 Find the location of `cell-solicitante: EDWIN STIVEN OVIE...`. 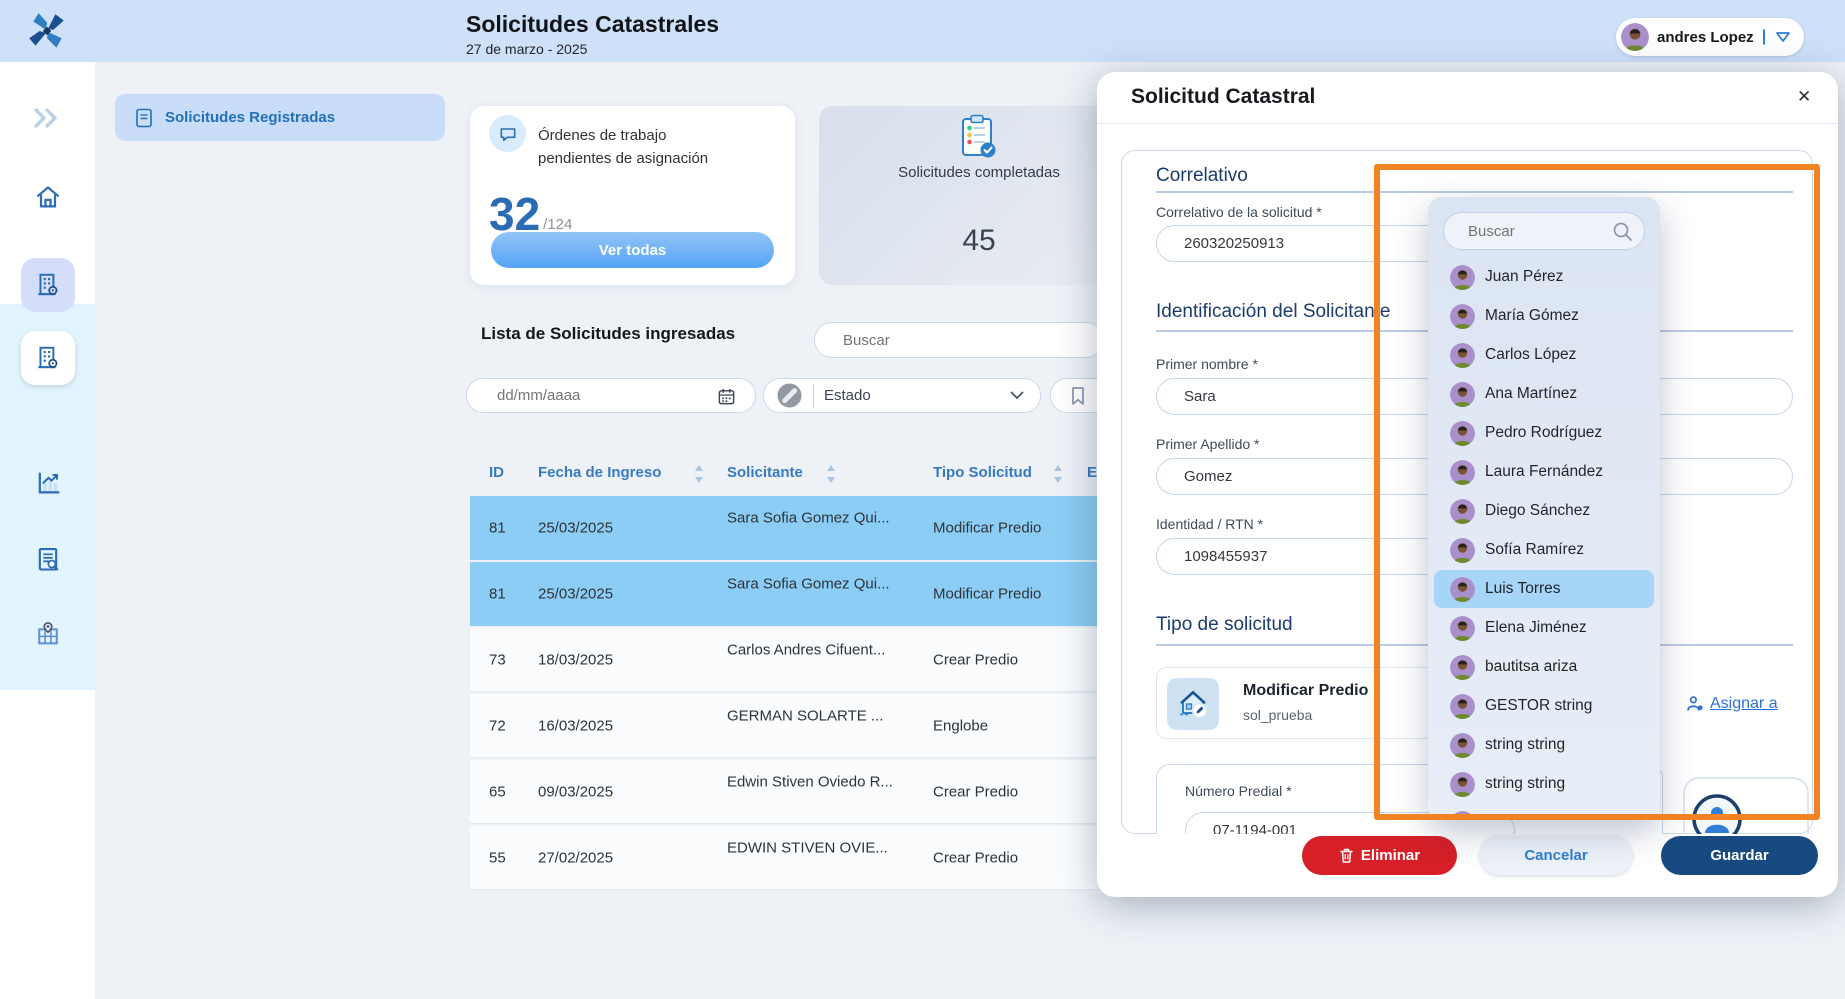

cell-solicitante: EDWIN STIVEN OVIE... is located at coordinates (807, 847).